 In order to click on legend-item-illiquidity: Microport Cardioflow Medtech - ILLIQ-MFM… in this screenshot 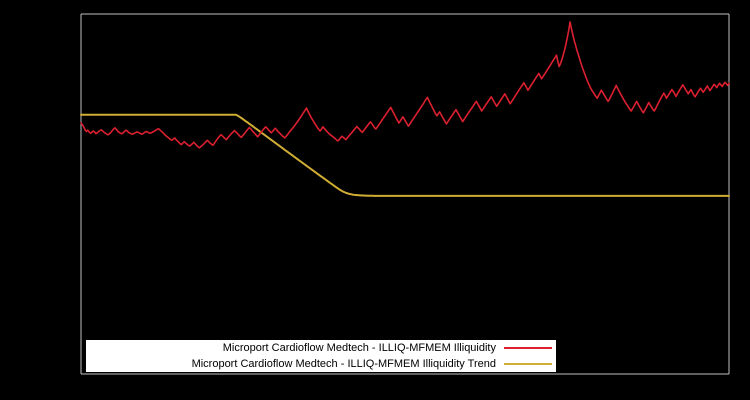, I will do `click(321, 348)`.